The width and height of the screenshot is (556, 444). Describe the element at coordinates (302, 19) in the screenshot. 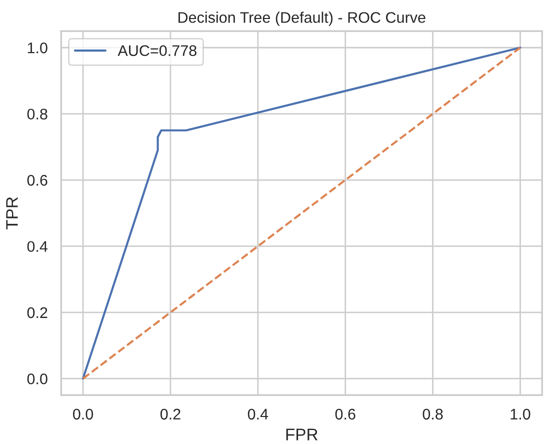

I see `chart-title: Decision Tree (Default) - ROC Curve` at that location.